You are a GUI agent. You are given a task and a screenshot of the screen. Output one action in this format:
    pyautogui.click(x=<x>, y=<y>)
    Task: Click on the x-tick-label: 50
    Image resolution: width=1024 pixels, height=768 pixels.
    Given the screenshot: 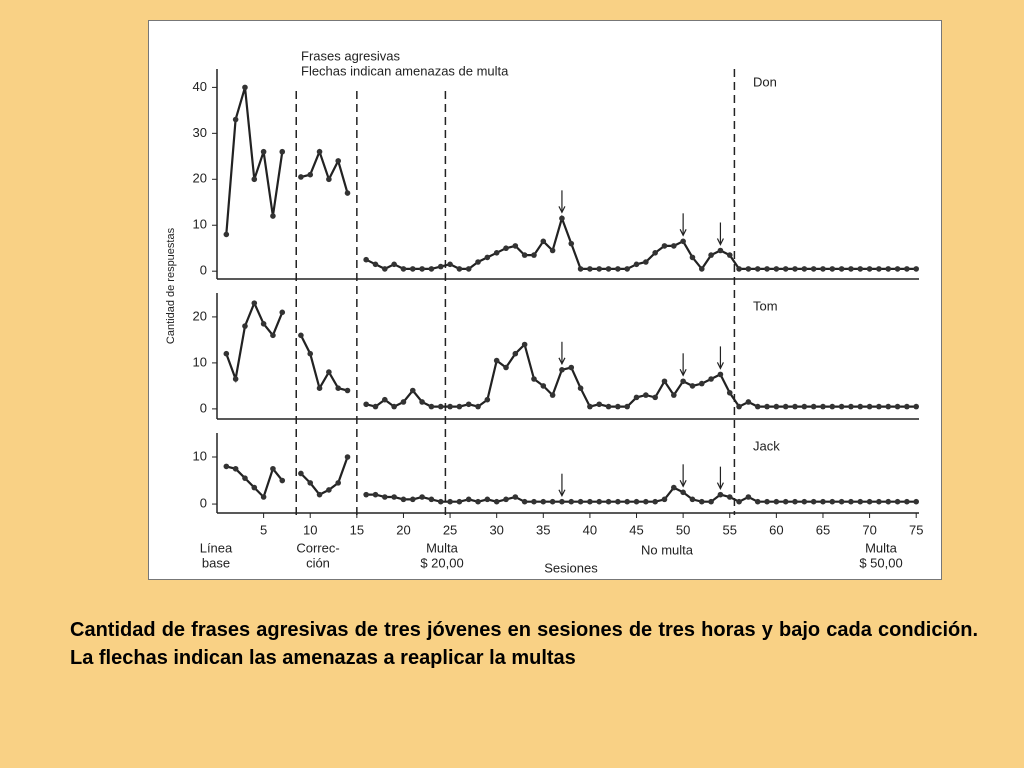 What is the action you would take?
    pyautogui.click(x=683, y=529)
    